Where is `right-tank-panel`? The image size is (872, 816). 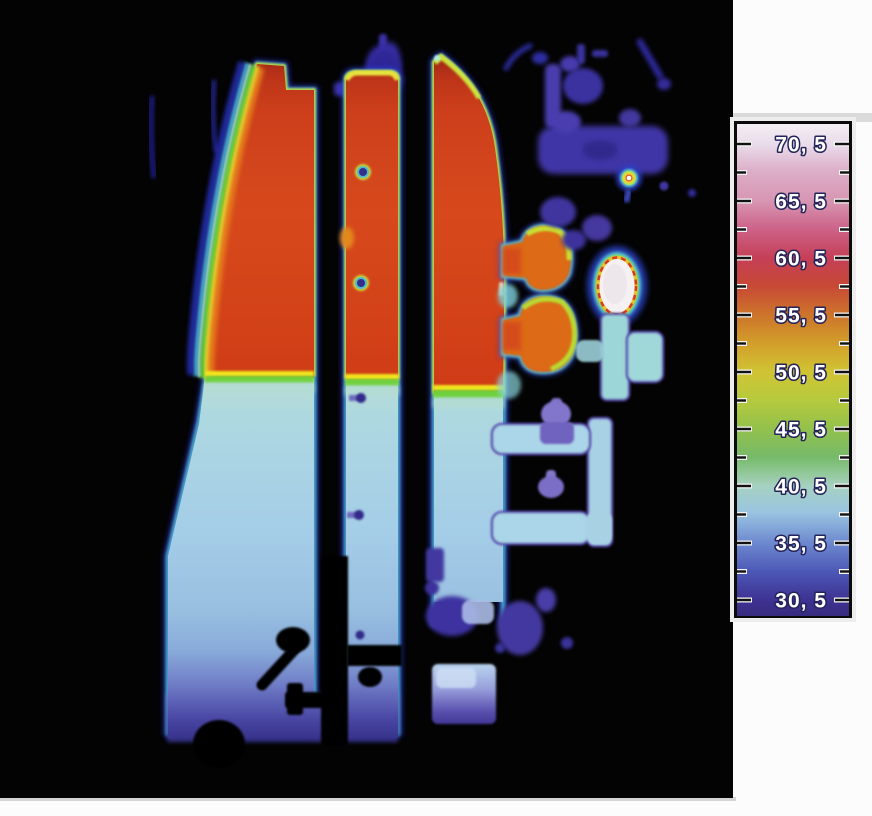
right-tank-panel is located at coordinates (469, 338).